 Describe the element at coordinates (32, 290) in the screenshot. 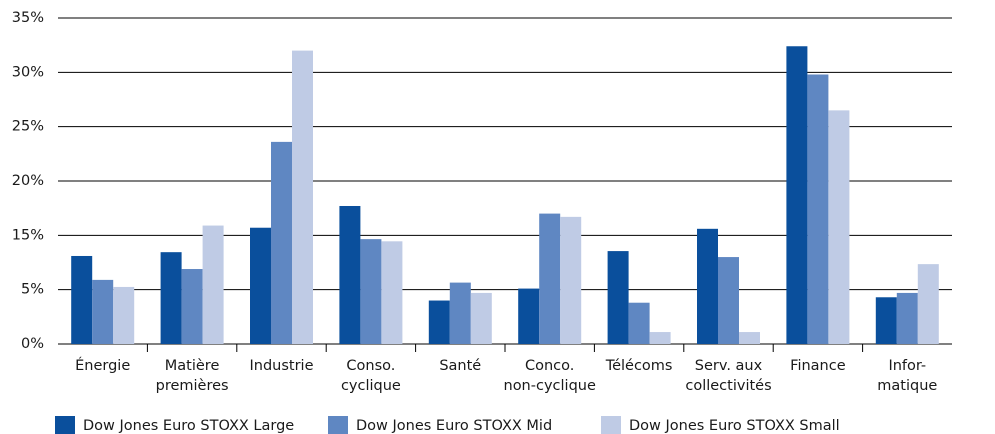

I see `y-tick-label: 5%` at that location.